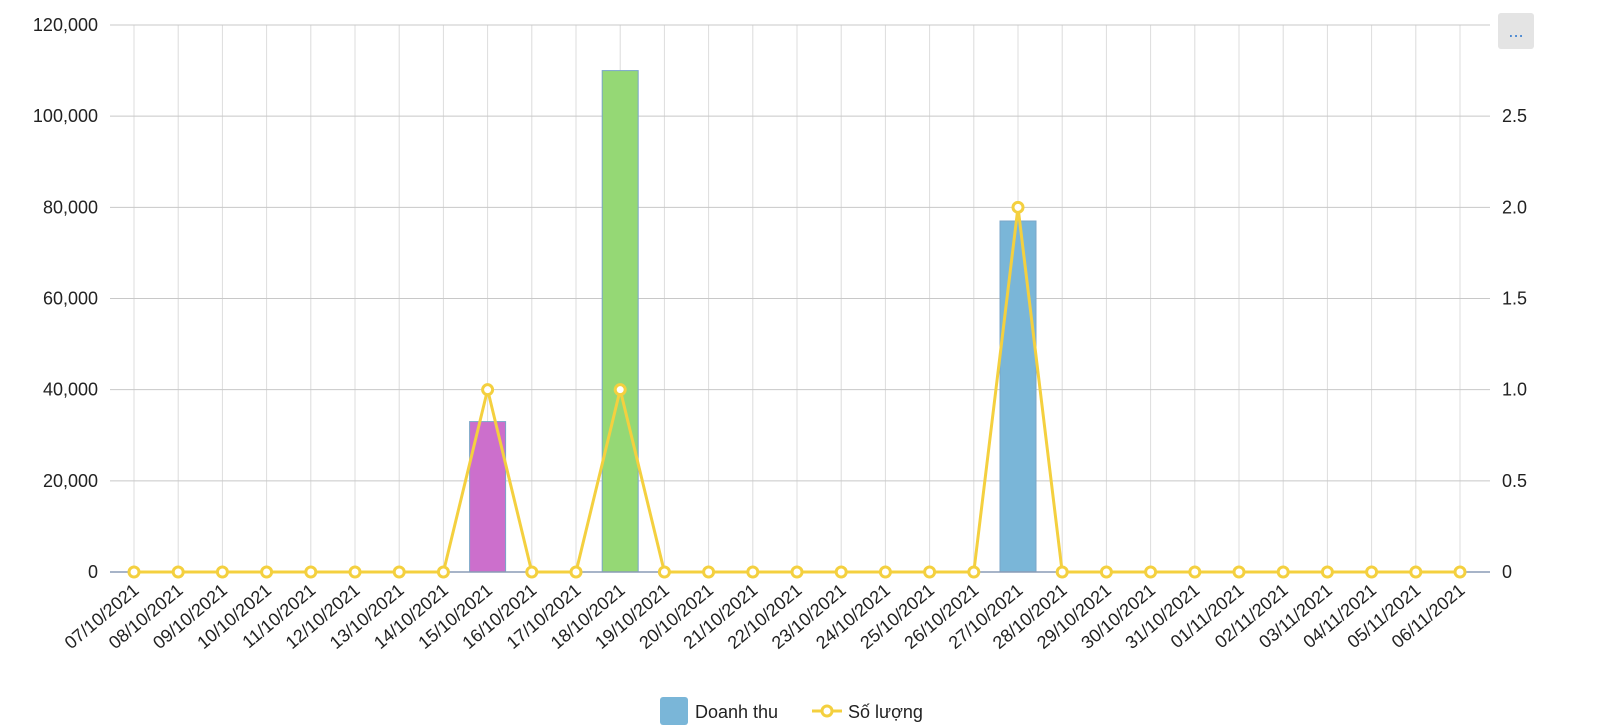 This screenshot has height=727, width=1600. Describe the element at coordinates (532, 572) in the screenshot. I see `point-16-10-2021` at that location.